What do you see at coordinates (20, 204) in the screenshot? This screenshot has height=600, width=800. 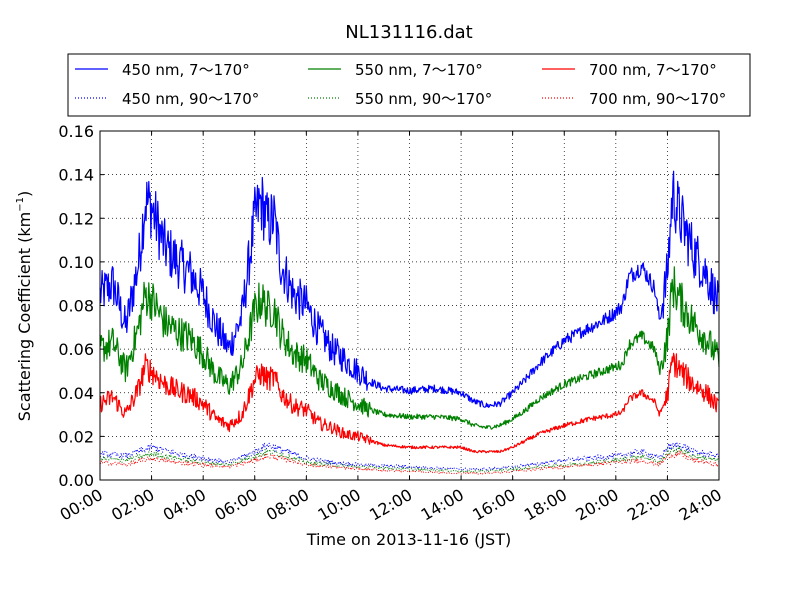 I see `y-axis-label-superscript: −1` at bounding box center [20, 204].